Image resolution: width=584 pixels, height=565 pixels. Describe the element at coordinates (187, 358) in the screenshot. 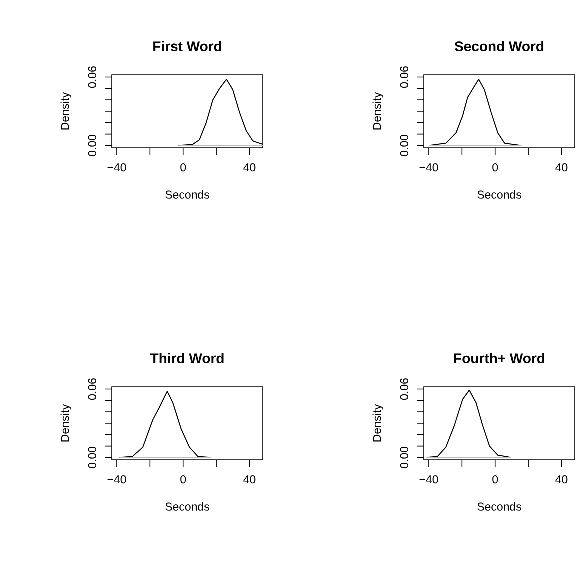

I see `chart-title: Third Word` at that location.